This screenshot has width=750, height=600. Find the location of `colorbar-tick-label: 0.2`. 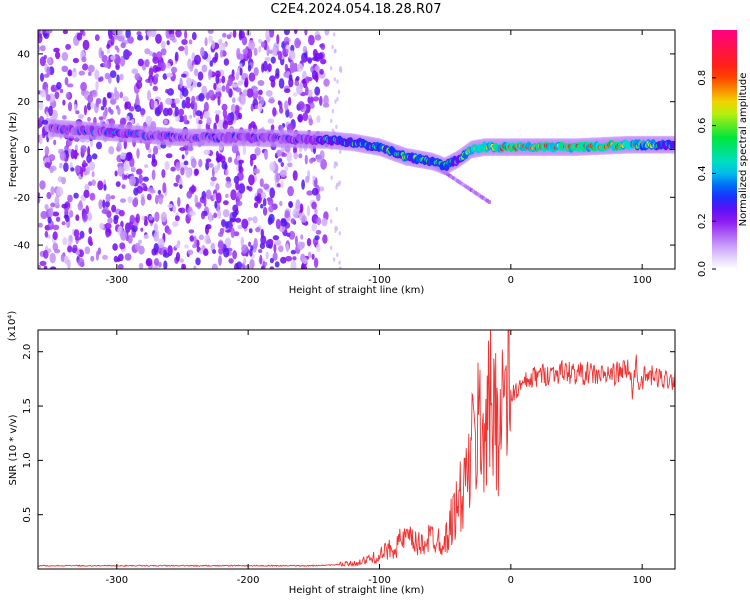

colorbar-tick-label: 0.2 is located at coordinates (702, 221).